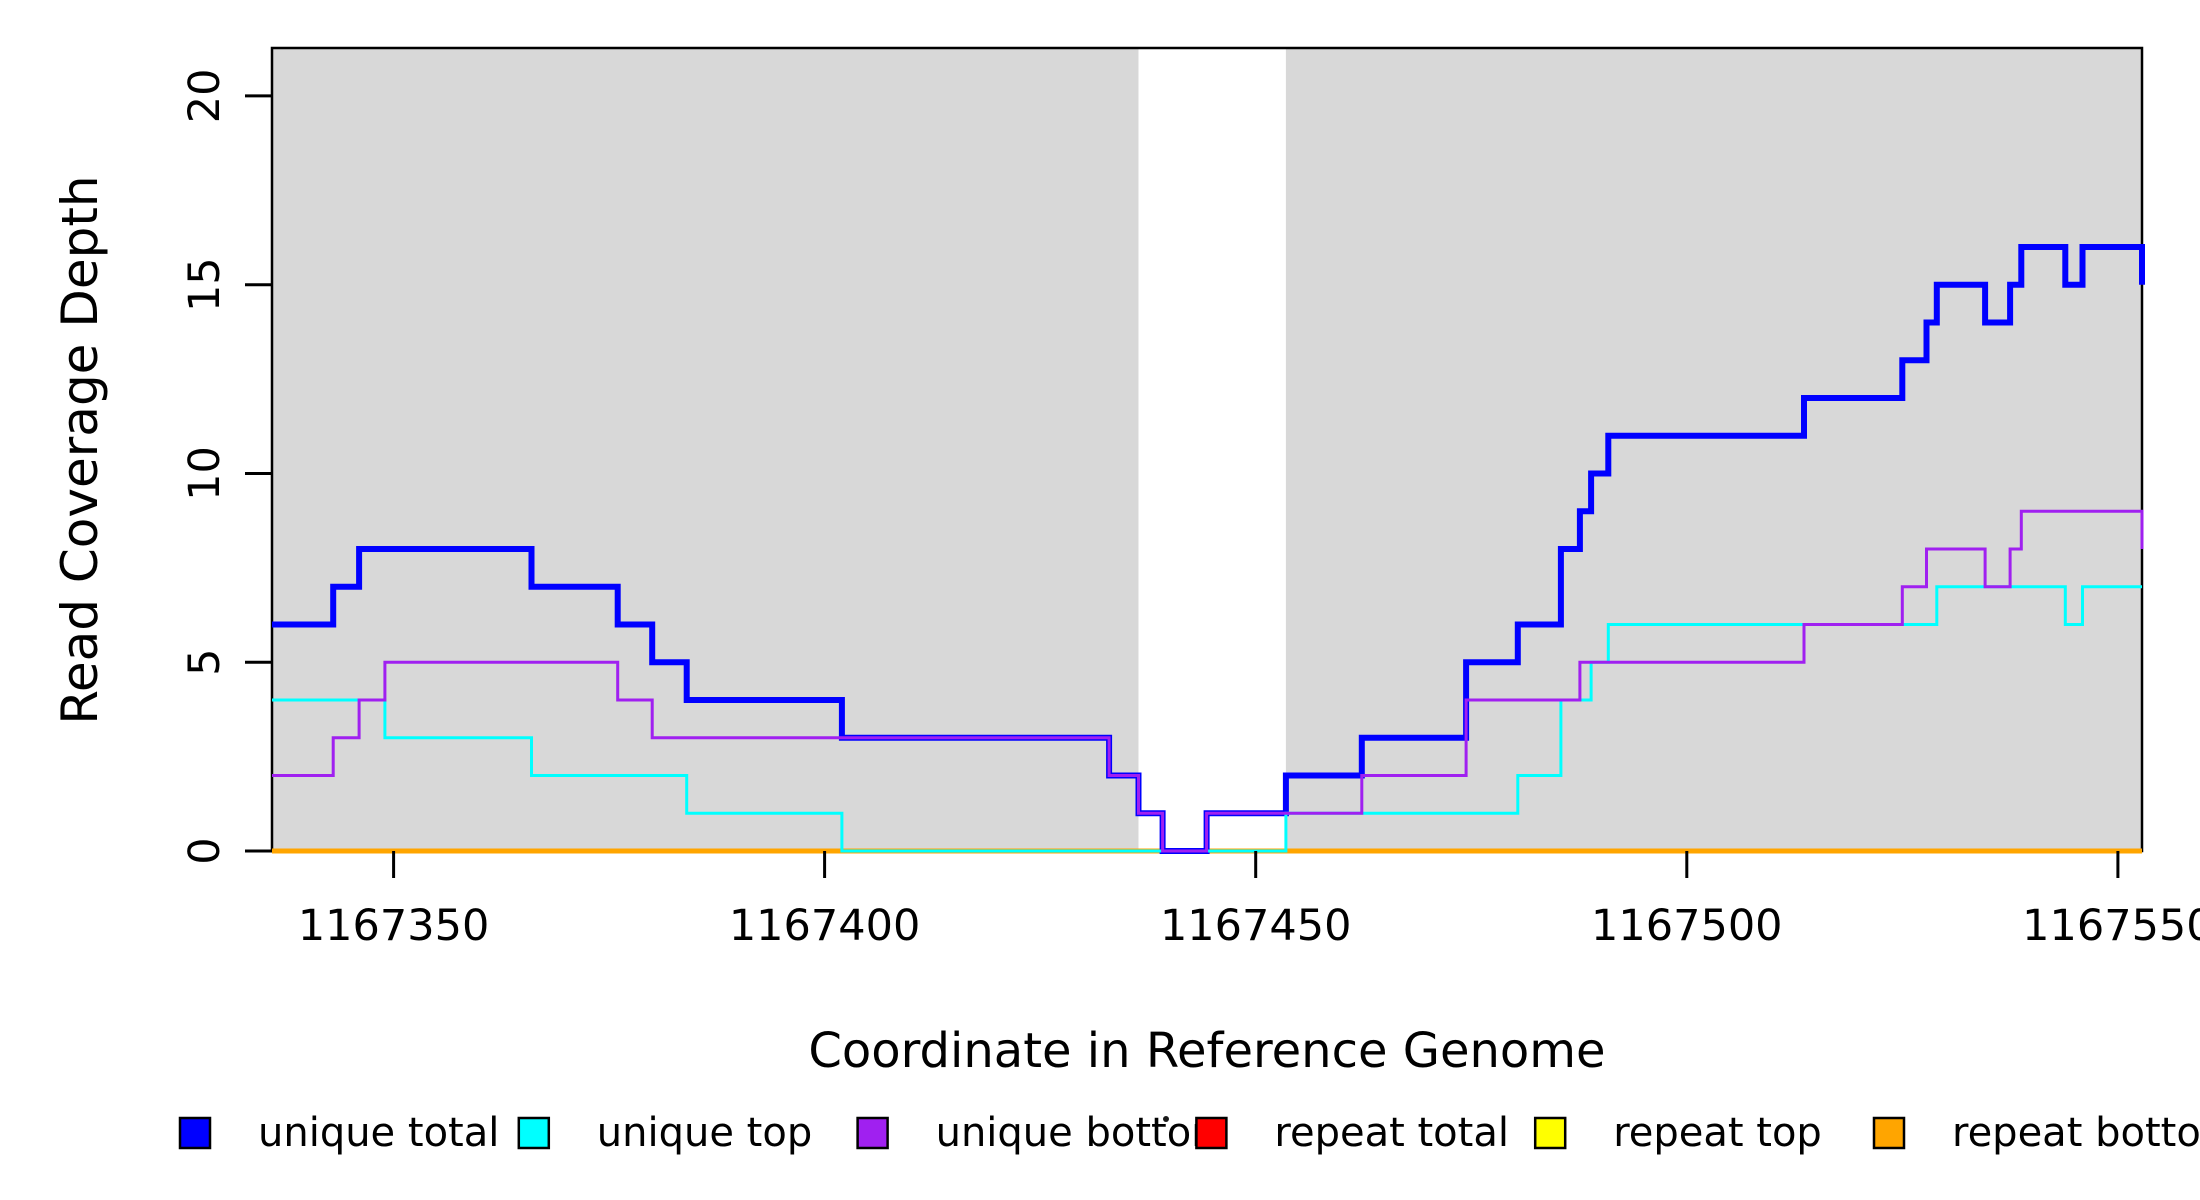 Image resolution: width=2200 pixels, height=1200 pixels. I want to click on legend-item-unique-bottom: unique bottom, so click(1043, 1133).